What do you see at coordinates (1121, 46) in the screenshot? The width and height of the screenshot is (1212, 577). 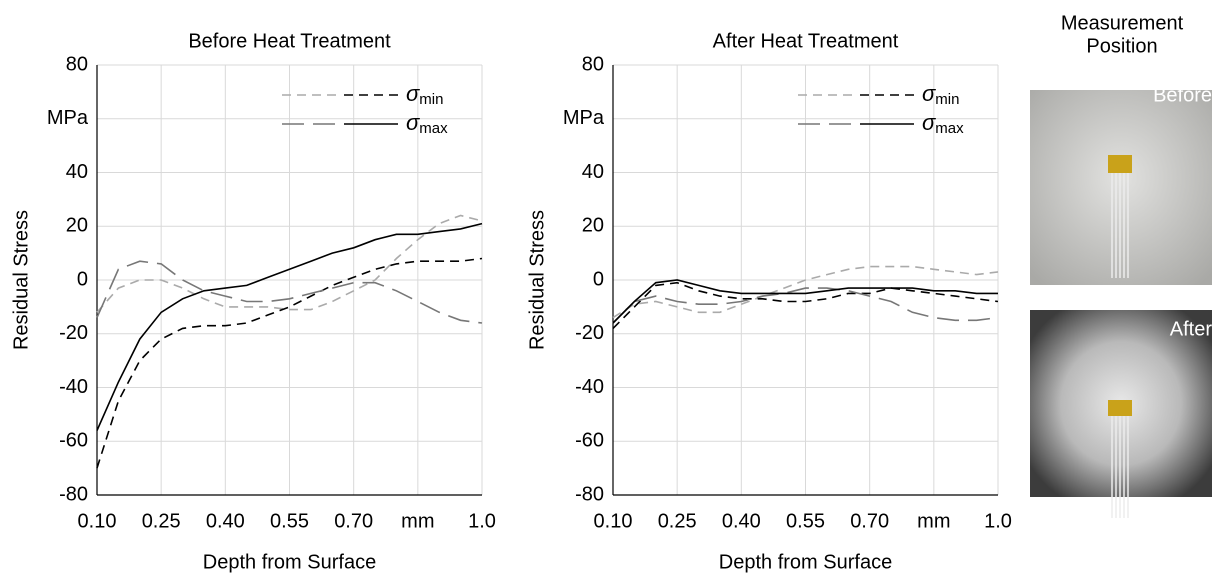 I see `photo-title: Position` at bounding box center [1121, 46].